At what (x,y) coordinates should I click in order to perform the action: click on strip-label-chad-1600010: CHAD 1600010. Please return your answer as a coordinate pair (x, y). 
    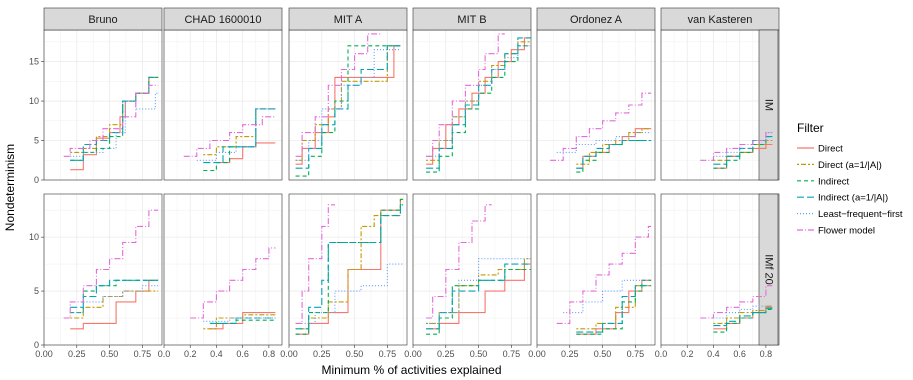
    Looking at the image, I should click on (222, 20).